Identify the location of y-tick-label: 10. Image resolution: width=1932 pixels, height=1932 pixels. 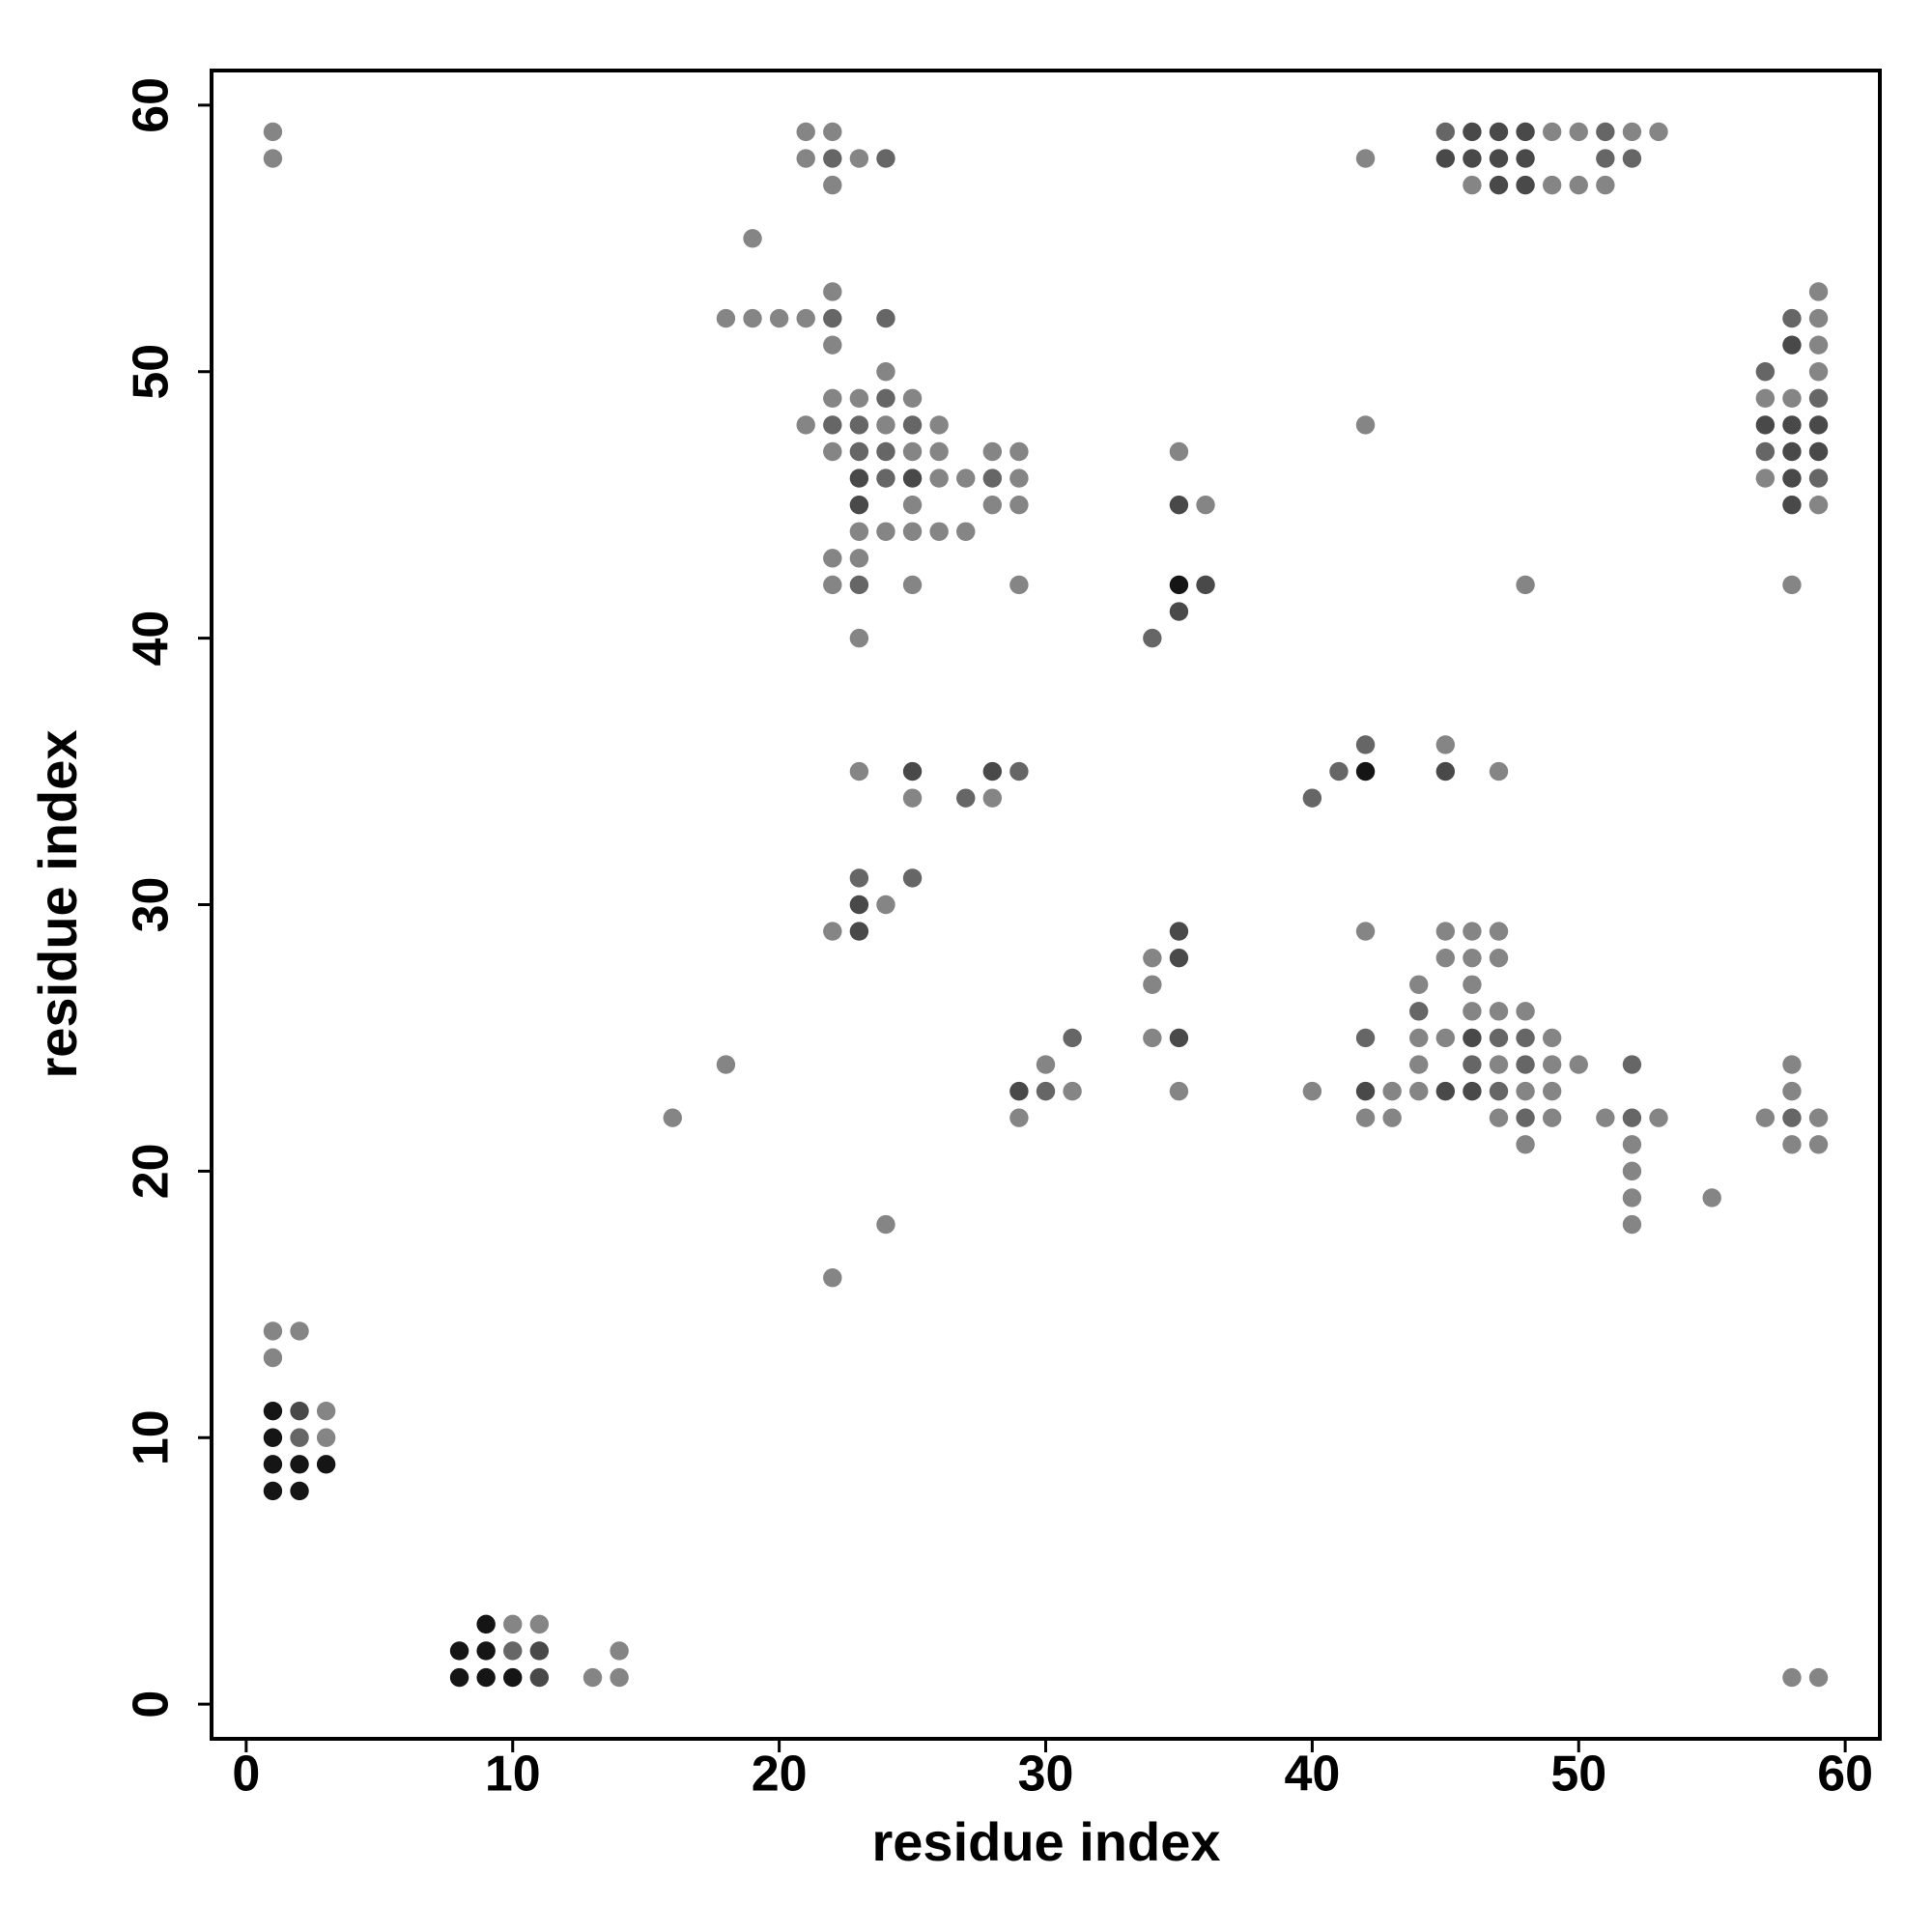
(152, 1437).